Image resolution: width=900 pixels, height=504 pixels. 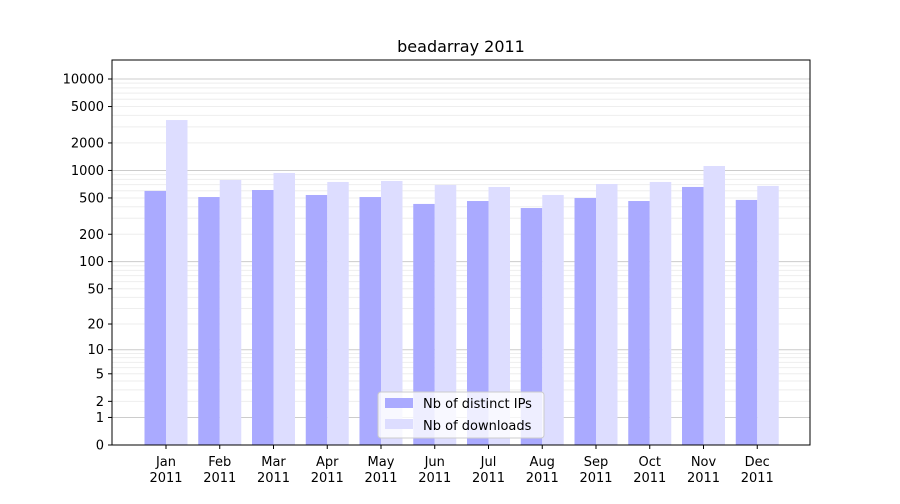 I want to click on chart-title: beadarray 2011, so click(x=461, y=46).